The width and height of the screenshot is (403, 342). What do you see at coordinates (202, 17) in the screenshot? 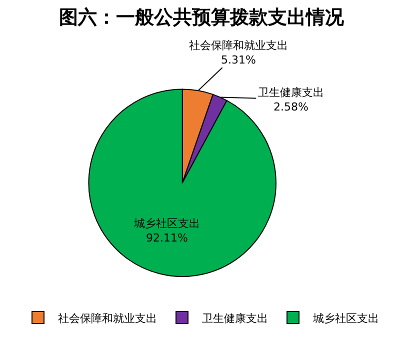
I see `chart-title: 图六：一般公共预算拨款支出情况` at bounding box center [202, 17].